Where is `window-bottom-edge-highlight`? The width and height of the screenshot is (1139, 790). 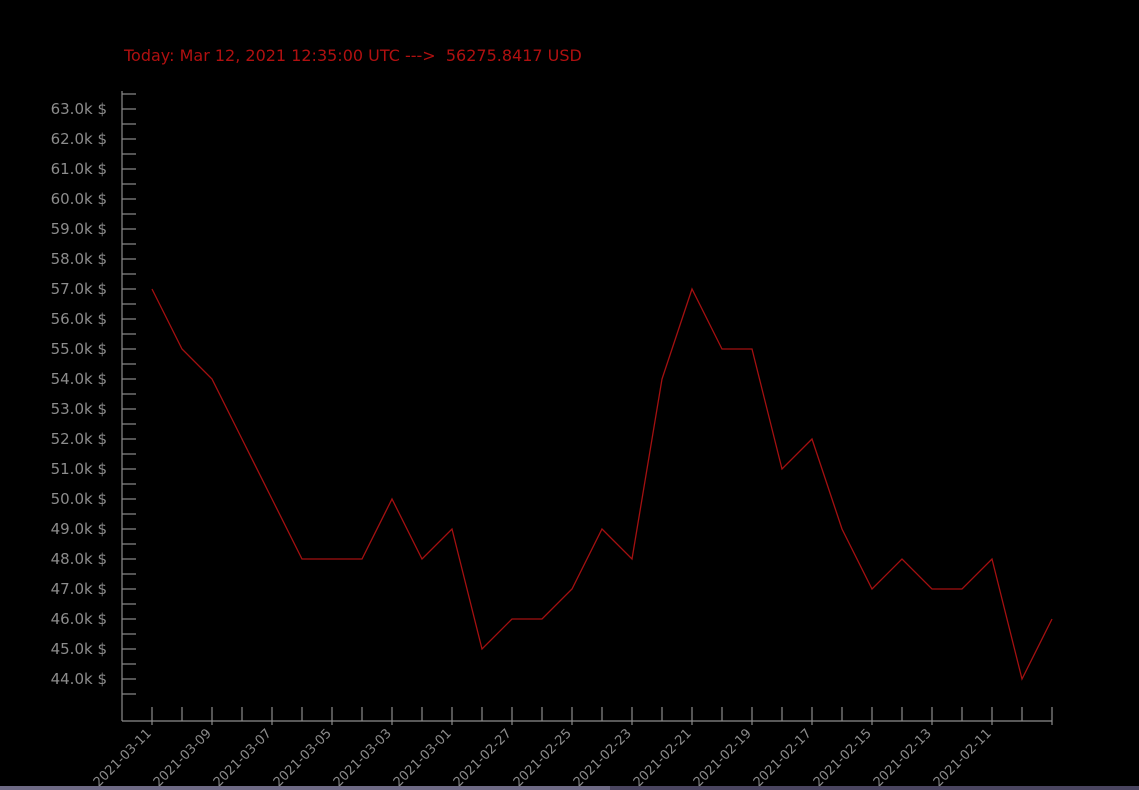 window-bottom-edge-highlight is located at coordinates (305, 788).